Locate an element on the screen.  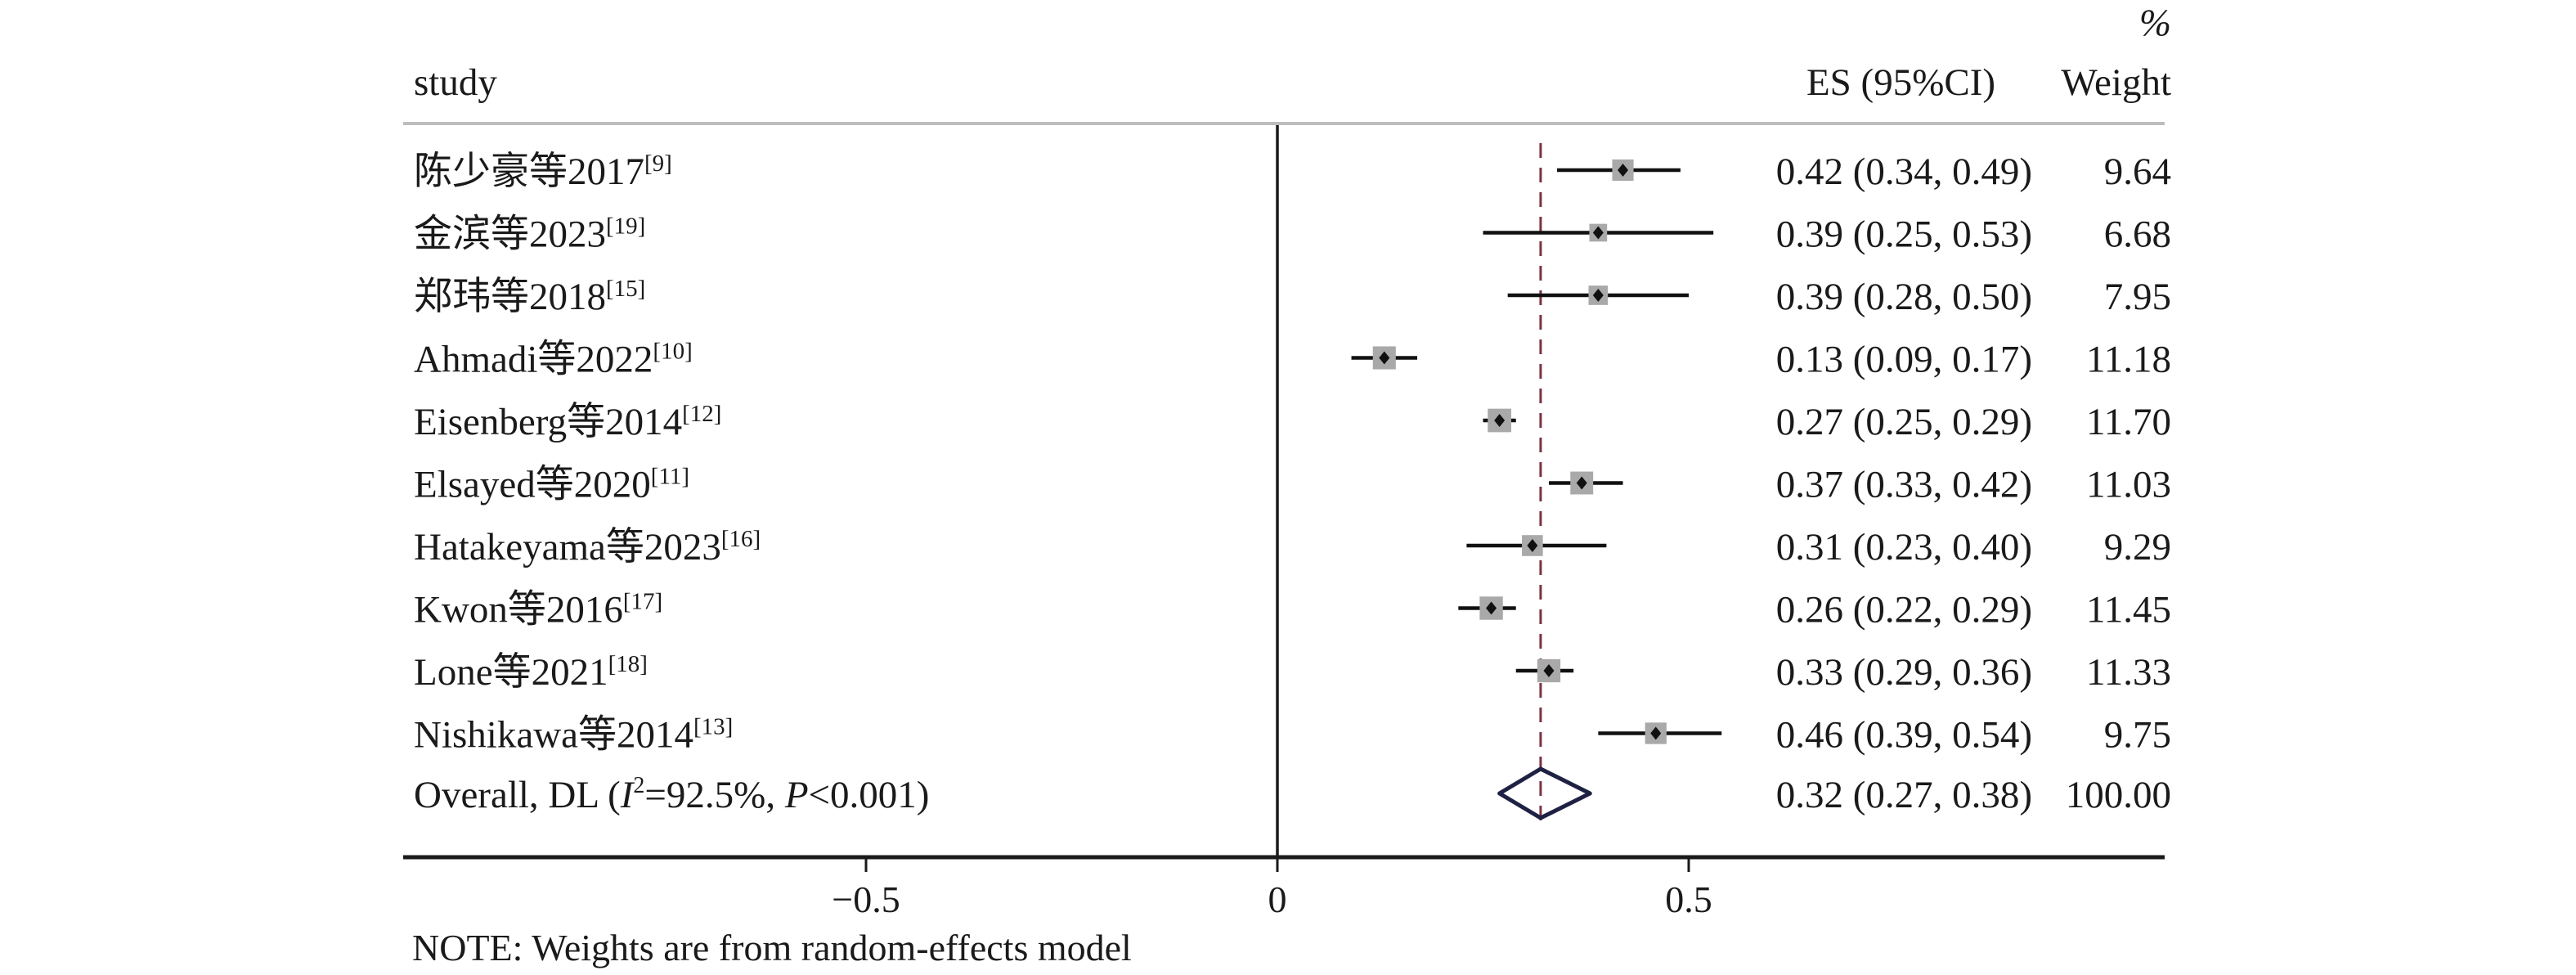
study-label: Nishikawa等2014[13] is located at coordinates (574, 735).